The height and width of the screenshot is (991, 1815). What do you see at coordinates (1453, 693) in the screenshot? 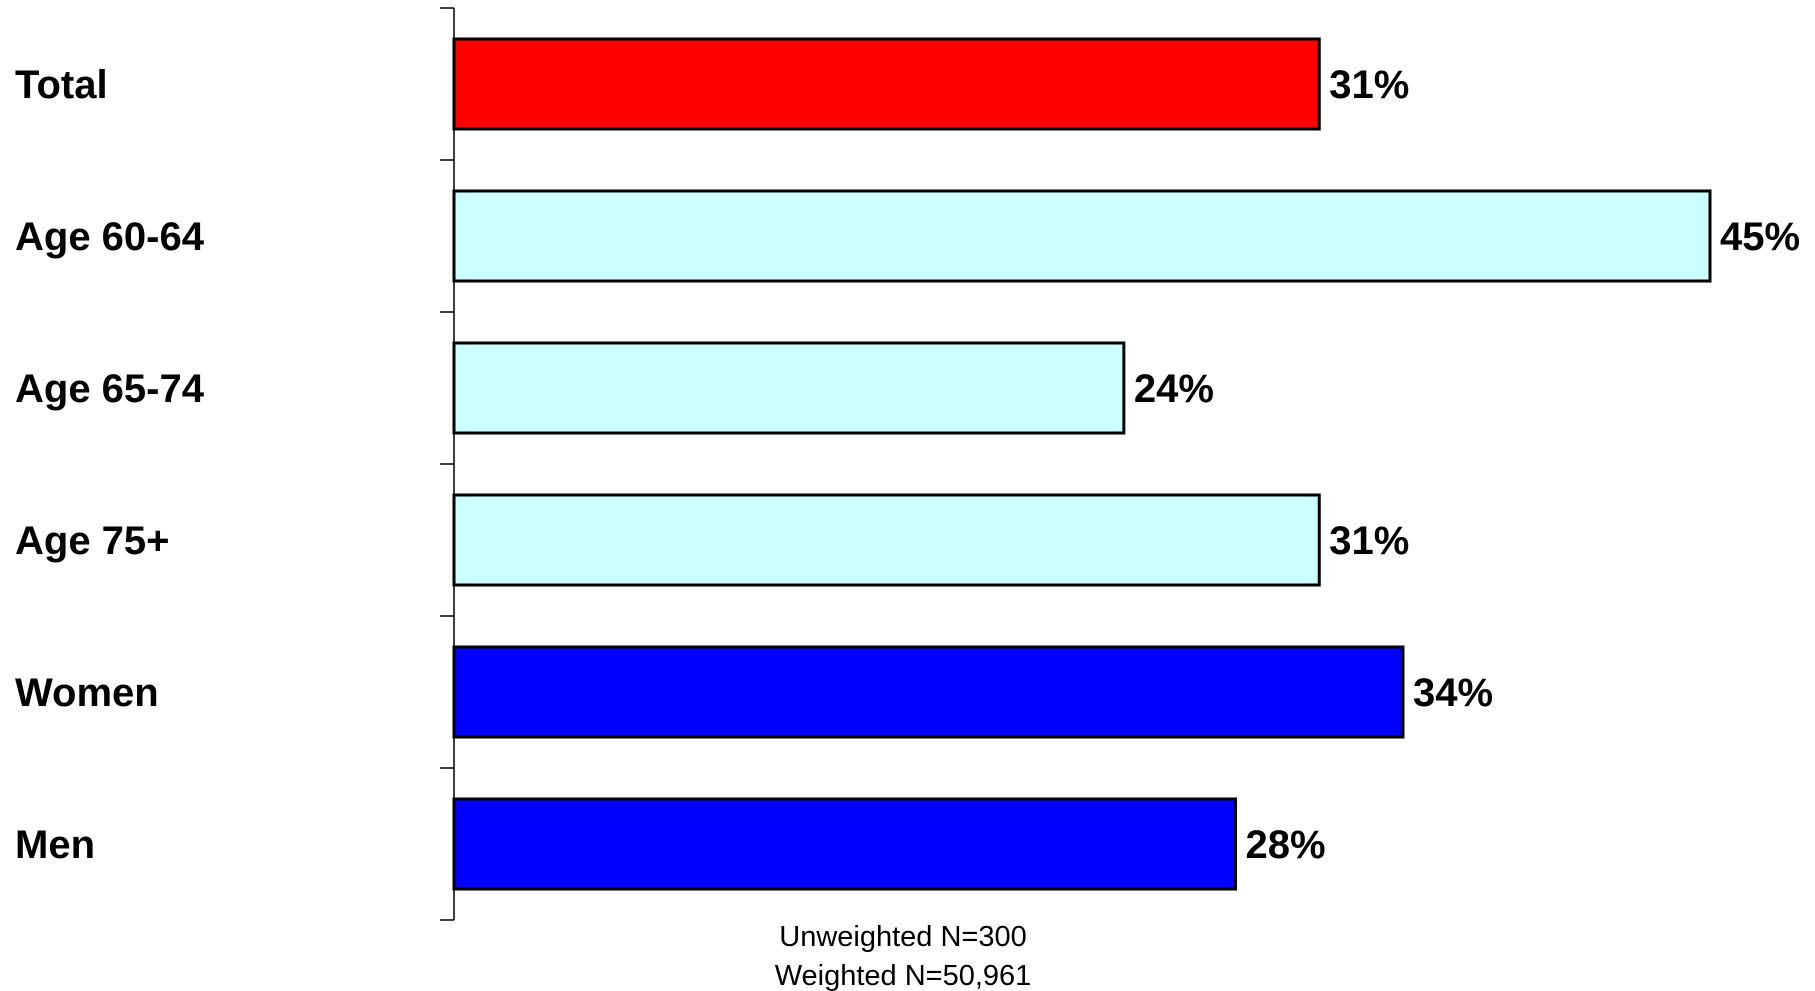
I see `value-label: 34%` at bounding box center [1453, 693].